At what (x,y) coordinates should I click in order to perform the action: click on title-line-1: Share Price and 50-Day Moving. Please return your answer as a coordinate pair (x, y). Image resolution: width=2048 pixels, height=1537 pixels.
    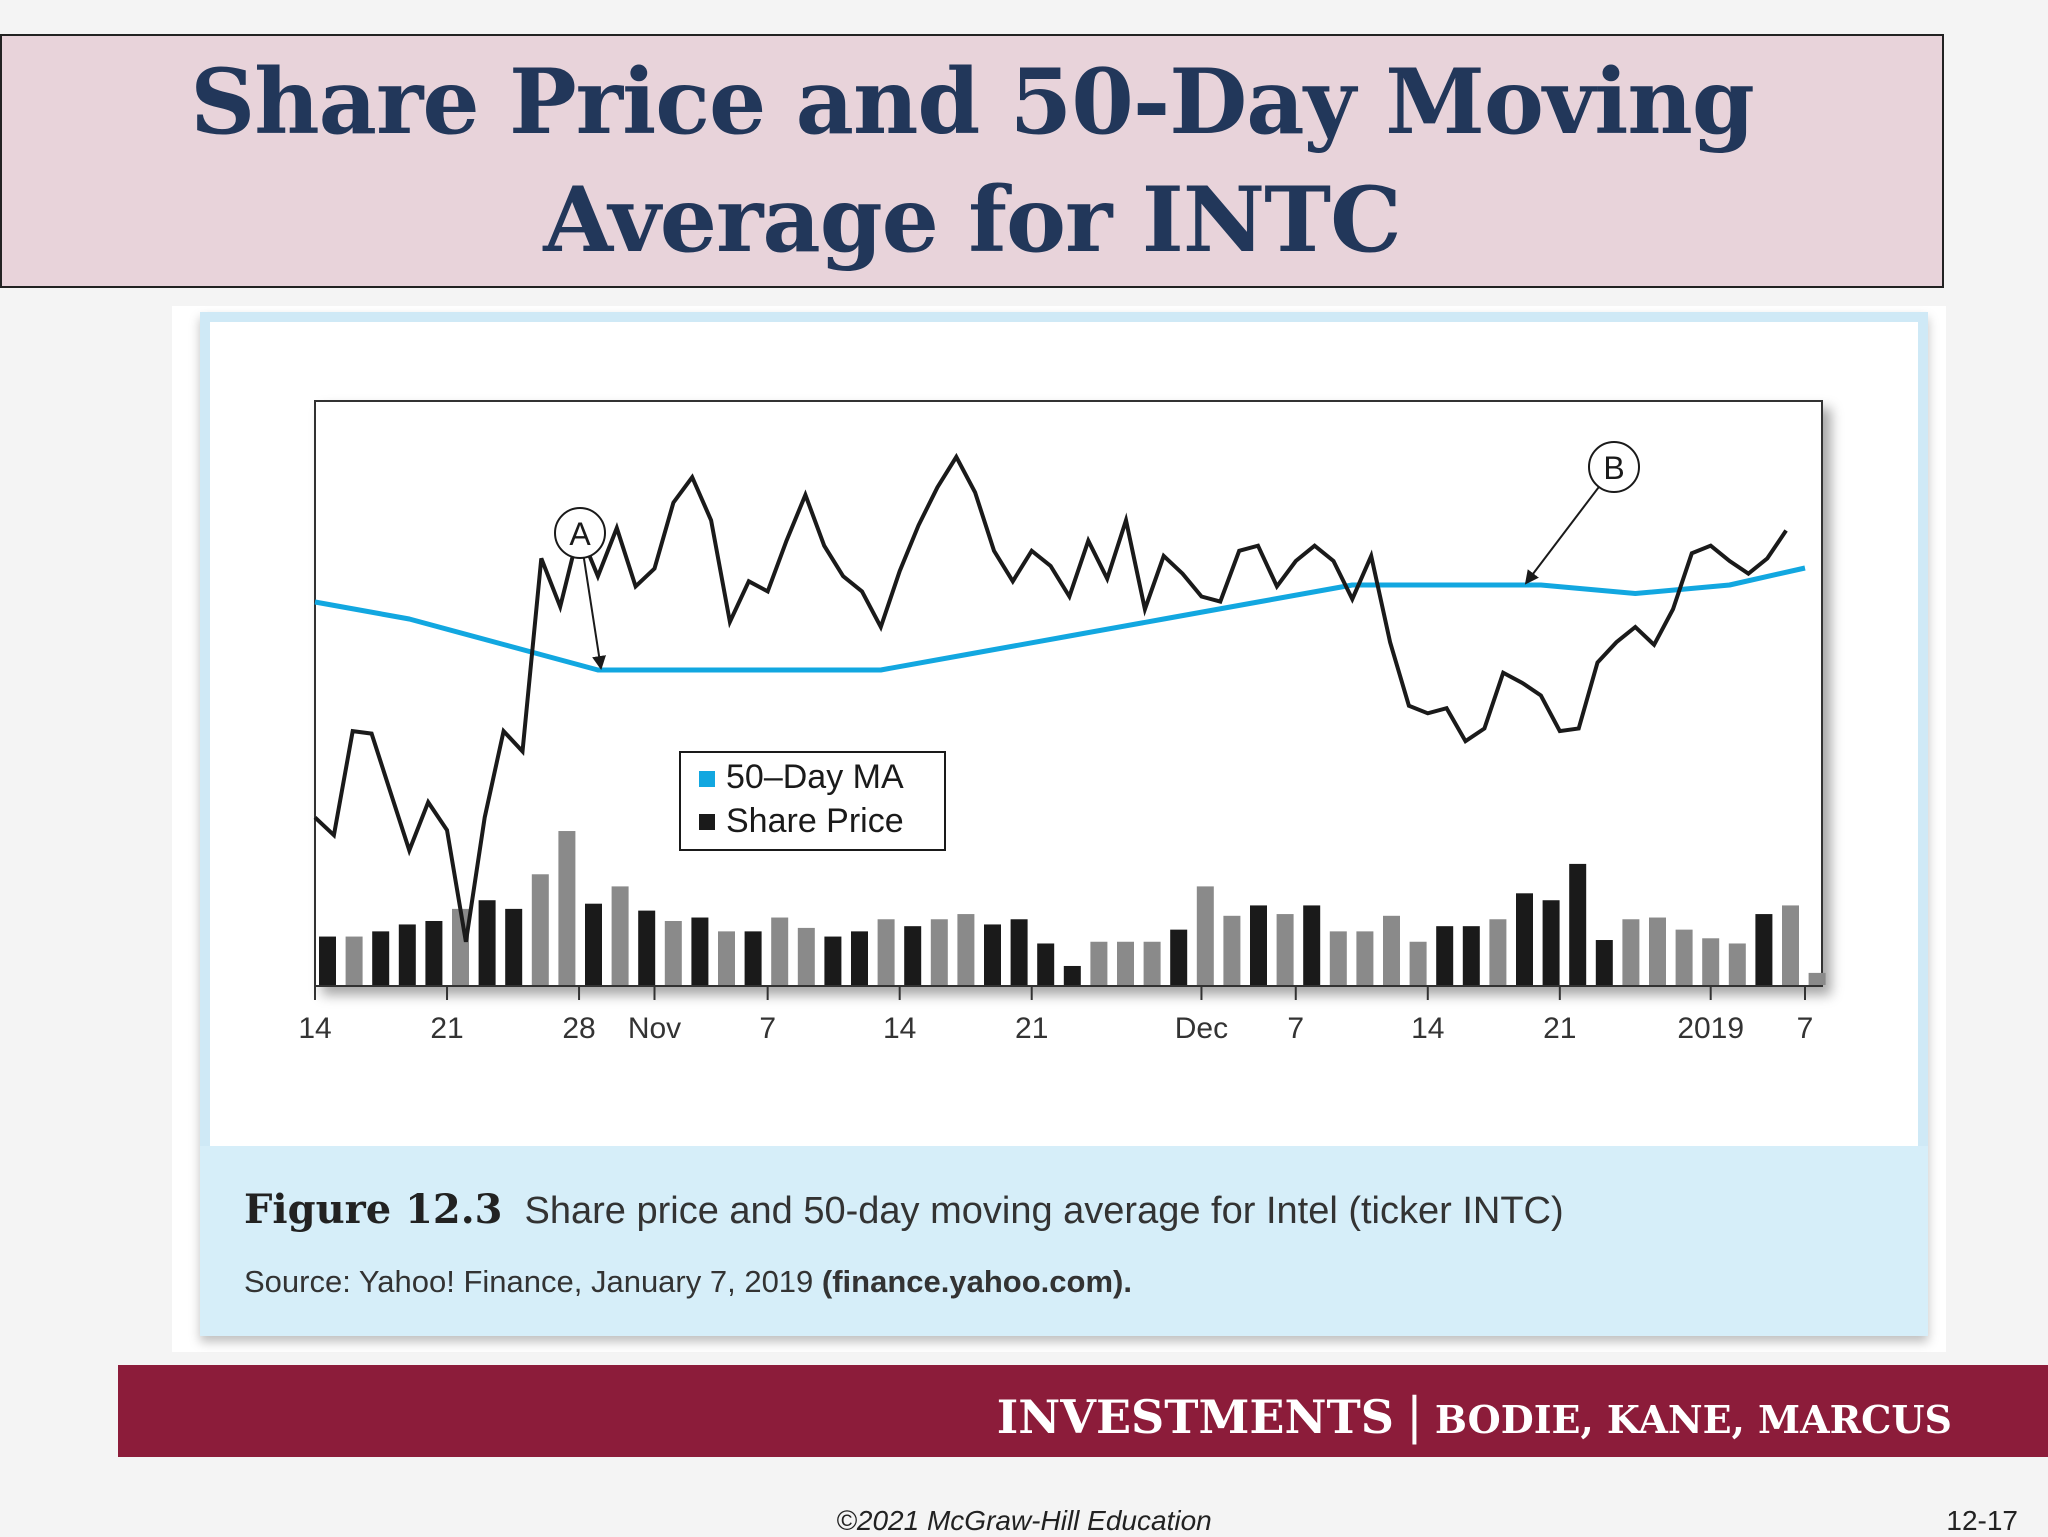
    Looking at the image, I should click on (972, 102).